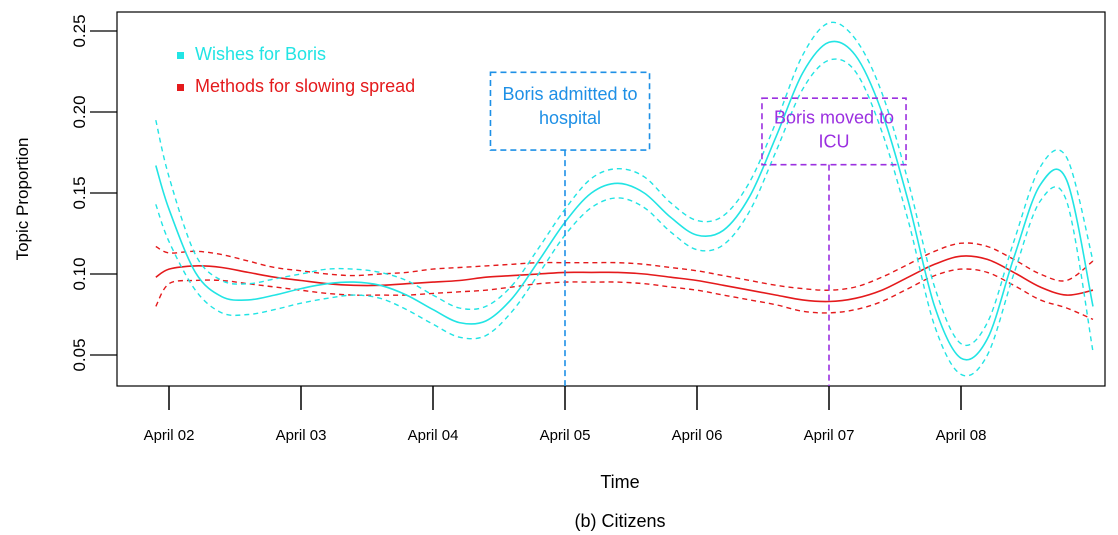  I want to click on y-tick-label: 0.05, so click(79, 354).